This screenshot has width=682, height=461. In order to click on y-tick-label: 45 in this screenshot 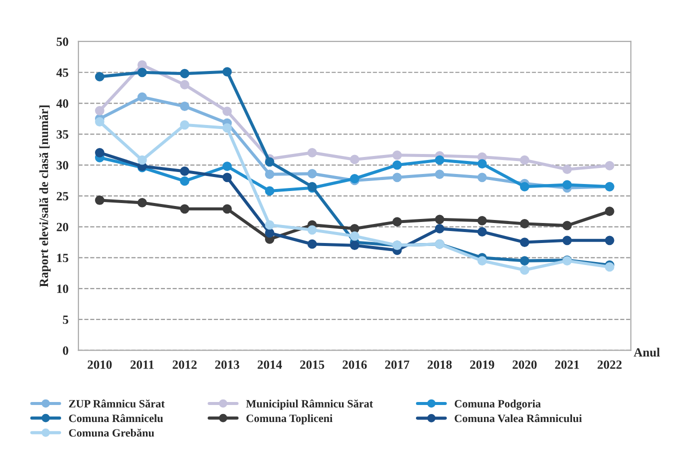, I will do `click(62, 72)`.